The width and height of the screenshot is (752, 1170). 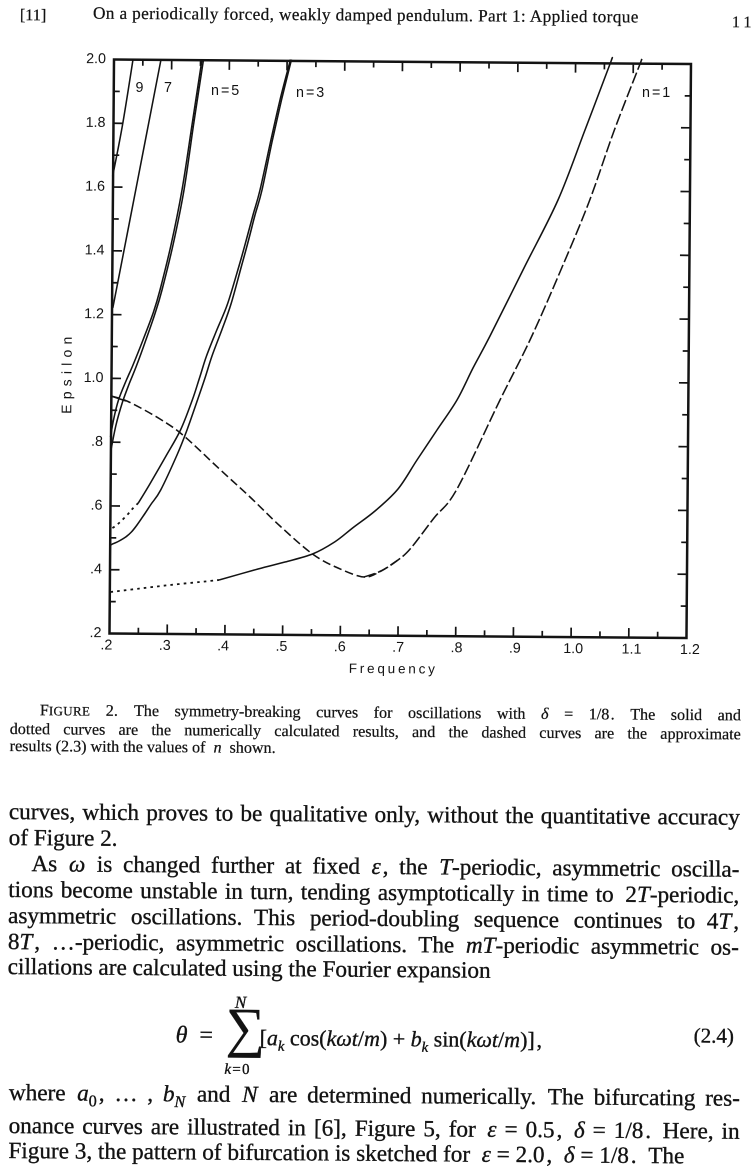 What do you see at coordinates (95, 250) in the screenshot?
I see `svg-text: 1.4` at bounding box center [95, 250].